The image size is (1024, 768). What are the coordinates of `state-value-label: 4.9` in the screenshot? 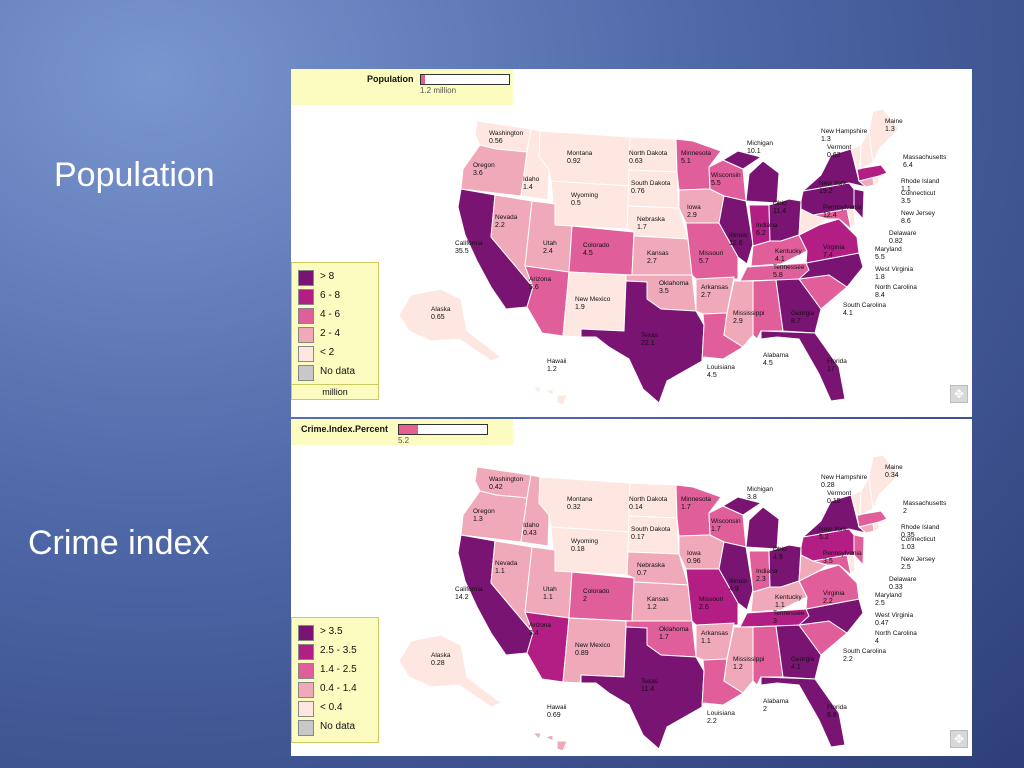 It's located at (734, 589).